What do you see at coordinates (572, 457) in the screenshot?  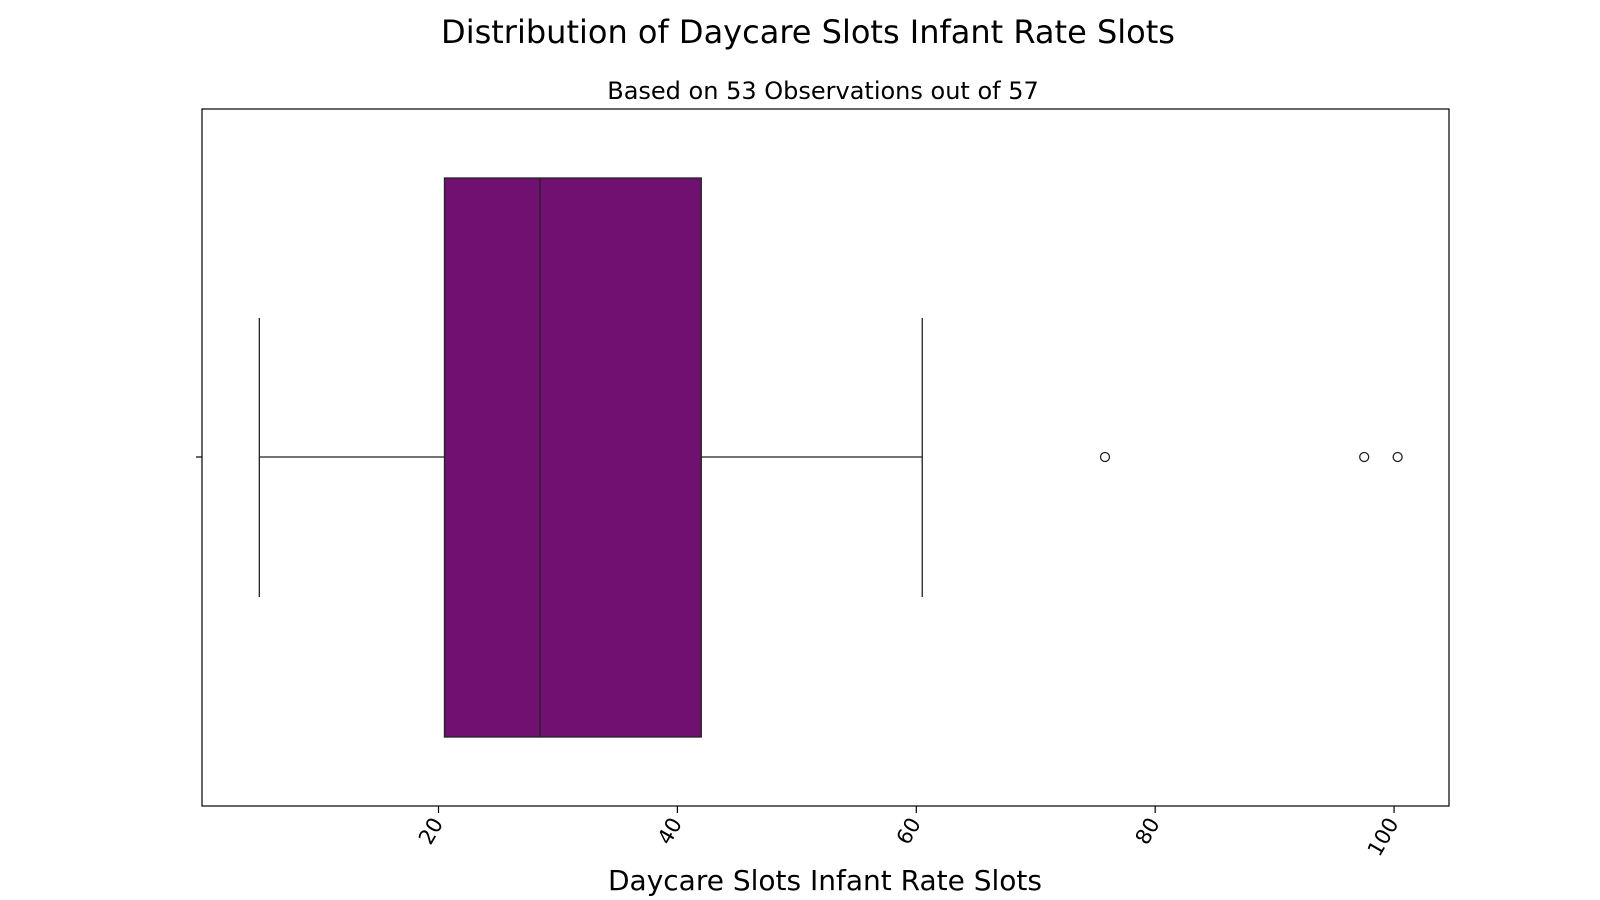 I see `iqr-box` at bounding box center [572, 457].